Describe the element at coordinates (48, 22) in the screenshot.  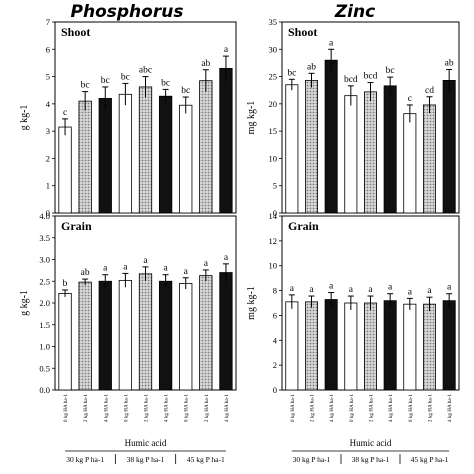
I see `y-tick-label: 7` at that location.